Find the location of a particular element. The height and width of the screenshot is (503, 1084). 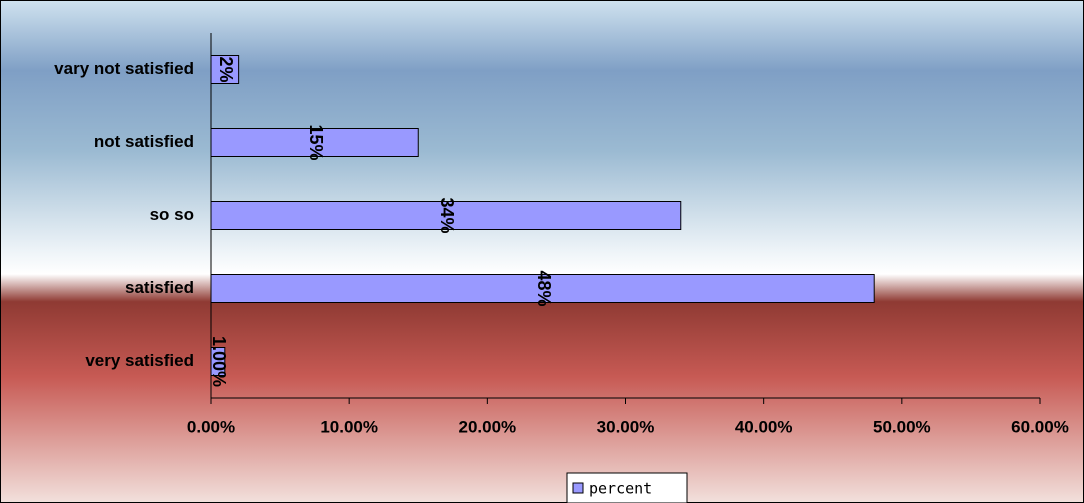

data-label: 15% is located at coordinates (316, 142).